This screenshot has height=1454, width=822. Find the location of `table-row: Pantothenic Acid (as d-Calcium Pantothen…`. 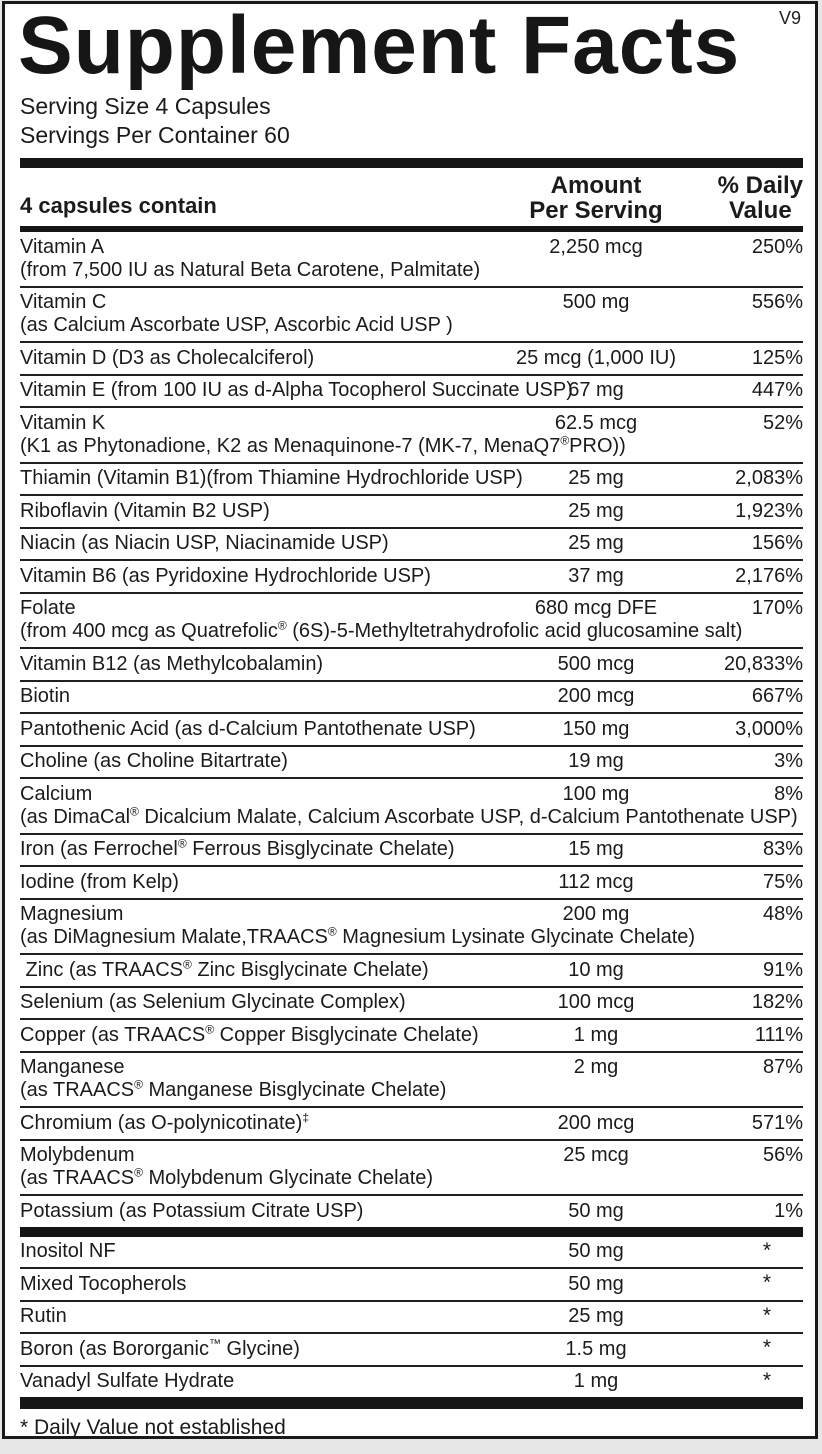

table-row: Pantothenic Acid (as d-Calcium Pantothen… is located at coordinates (411, 728).